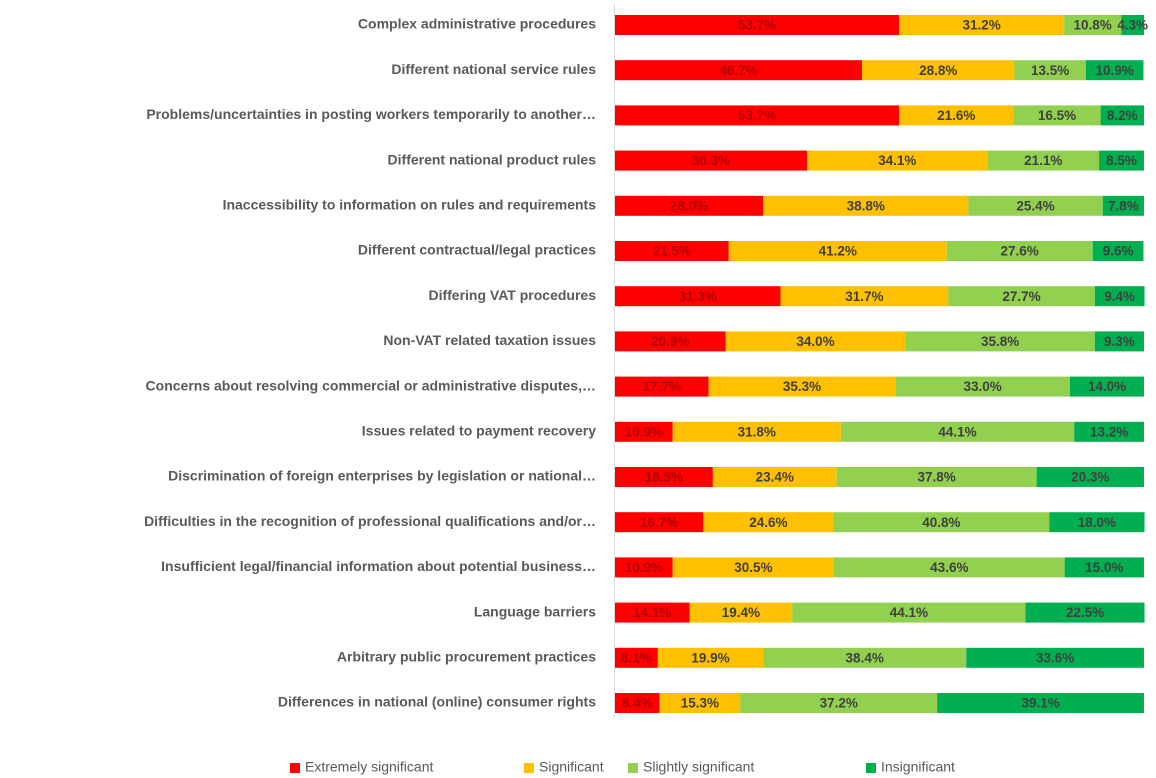 The image size is (1156, 778). What do you see at coordinates (479, 431) in the screenshot?
I see `category-label: Issues related to payment recovery` at bounding box center [479, 431].